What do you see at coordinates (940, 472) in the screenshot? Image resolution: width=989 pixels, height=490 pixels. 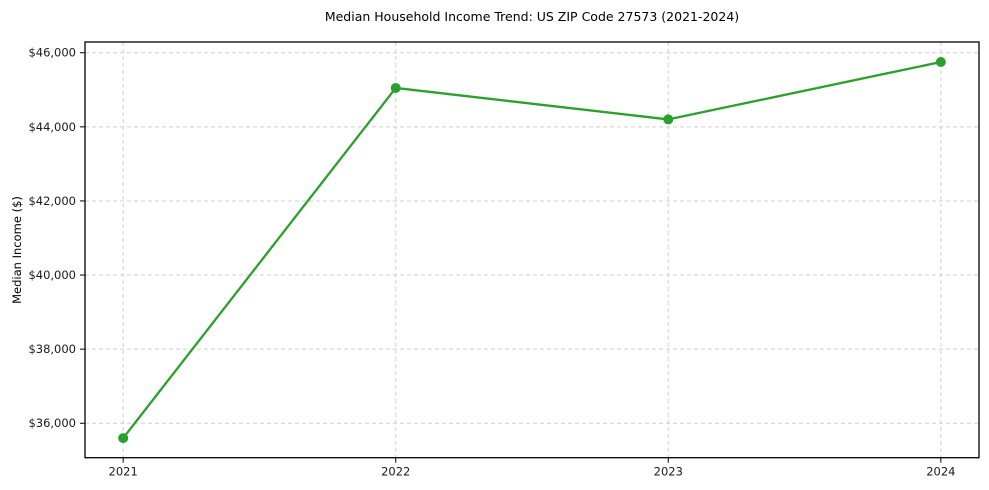 I see `x-tick-label: 2024` at bounding box center [940, 472].